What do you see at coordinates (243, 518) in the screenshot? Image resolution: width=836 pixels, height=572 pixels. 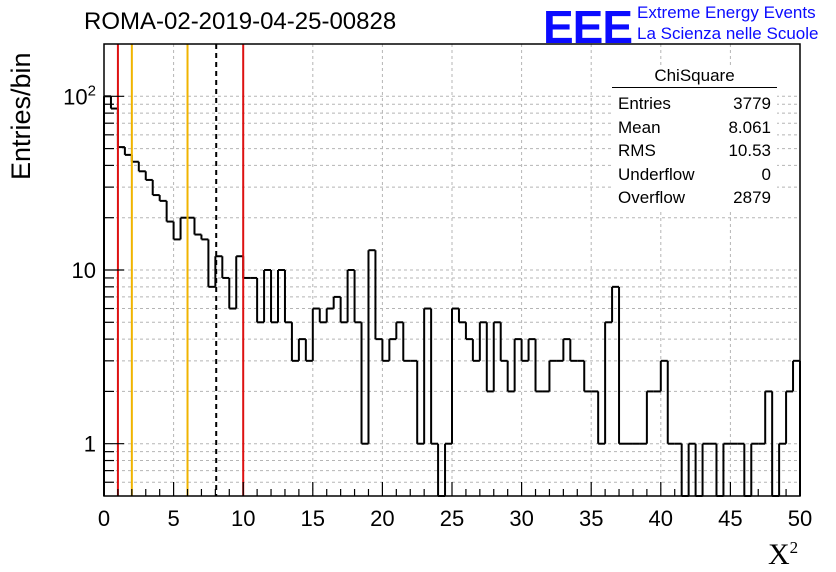 I see `x-tick-label: 10` at bounding box center [243, 518].